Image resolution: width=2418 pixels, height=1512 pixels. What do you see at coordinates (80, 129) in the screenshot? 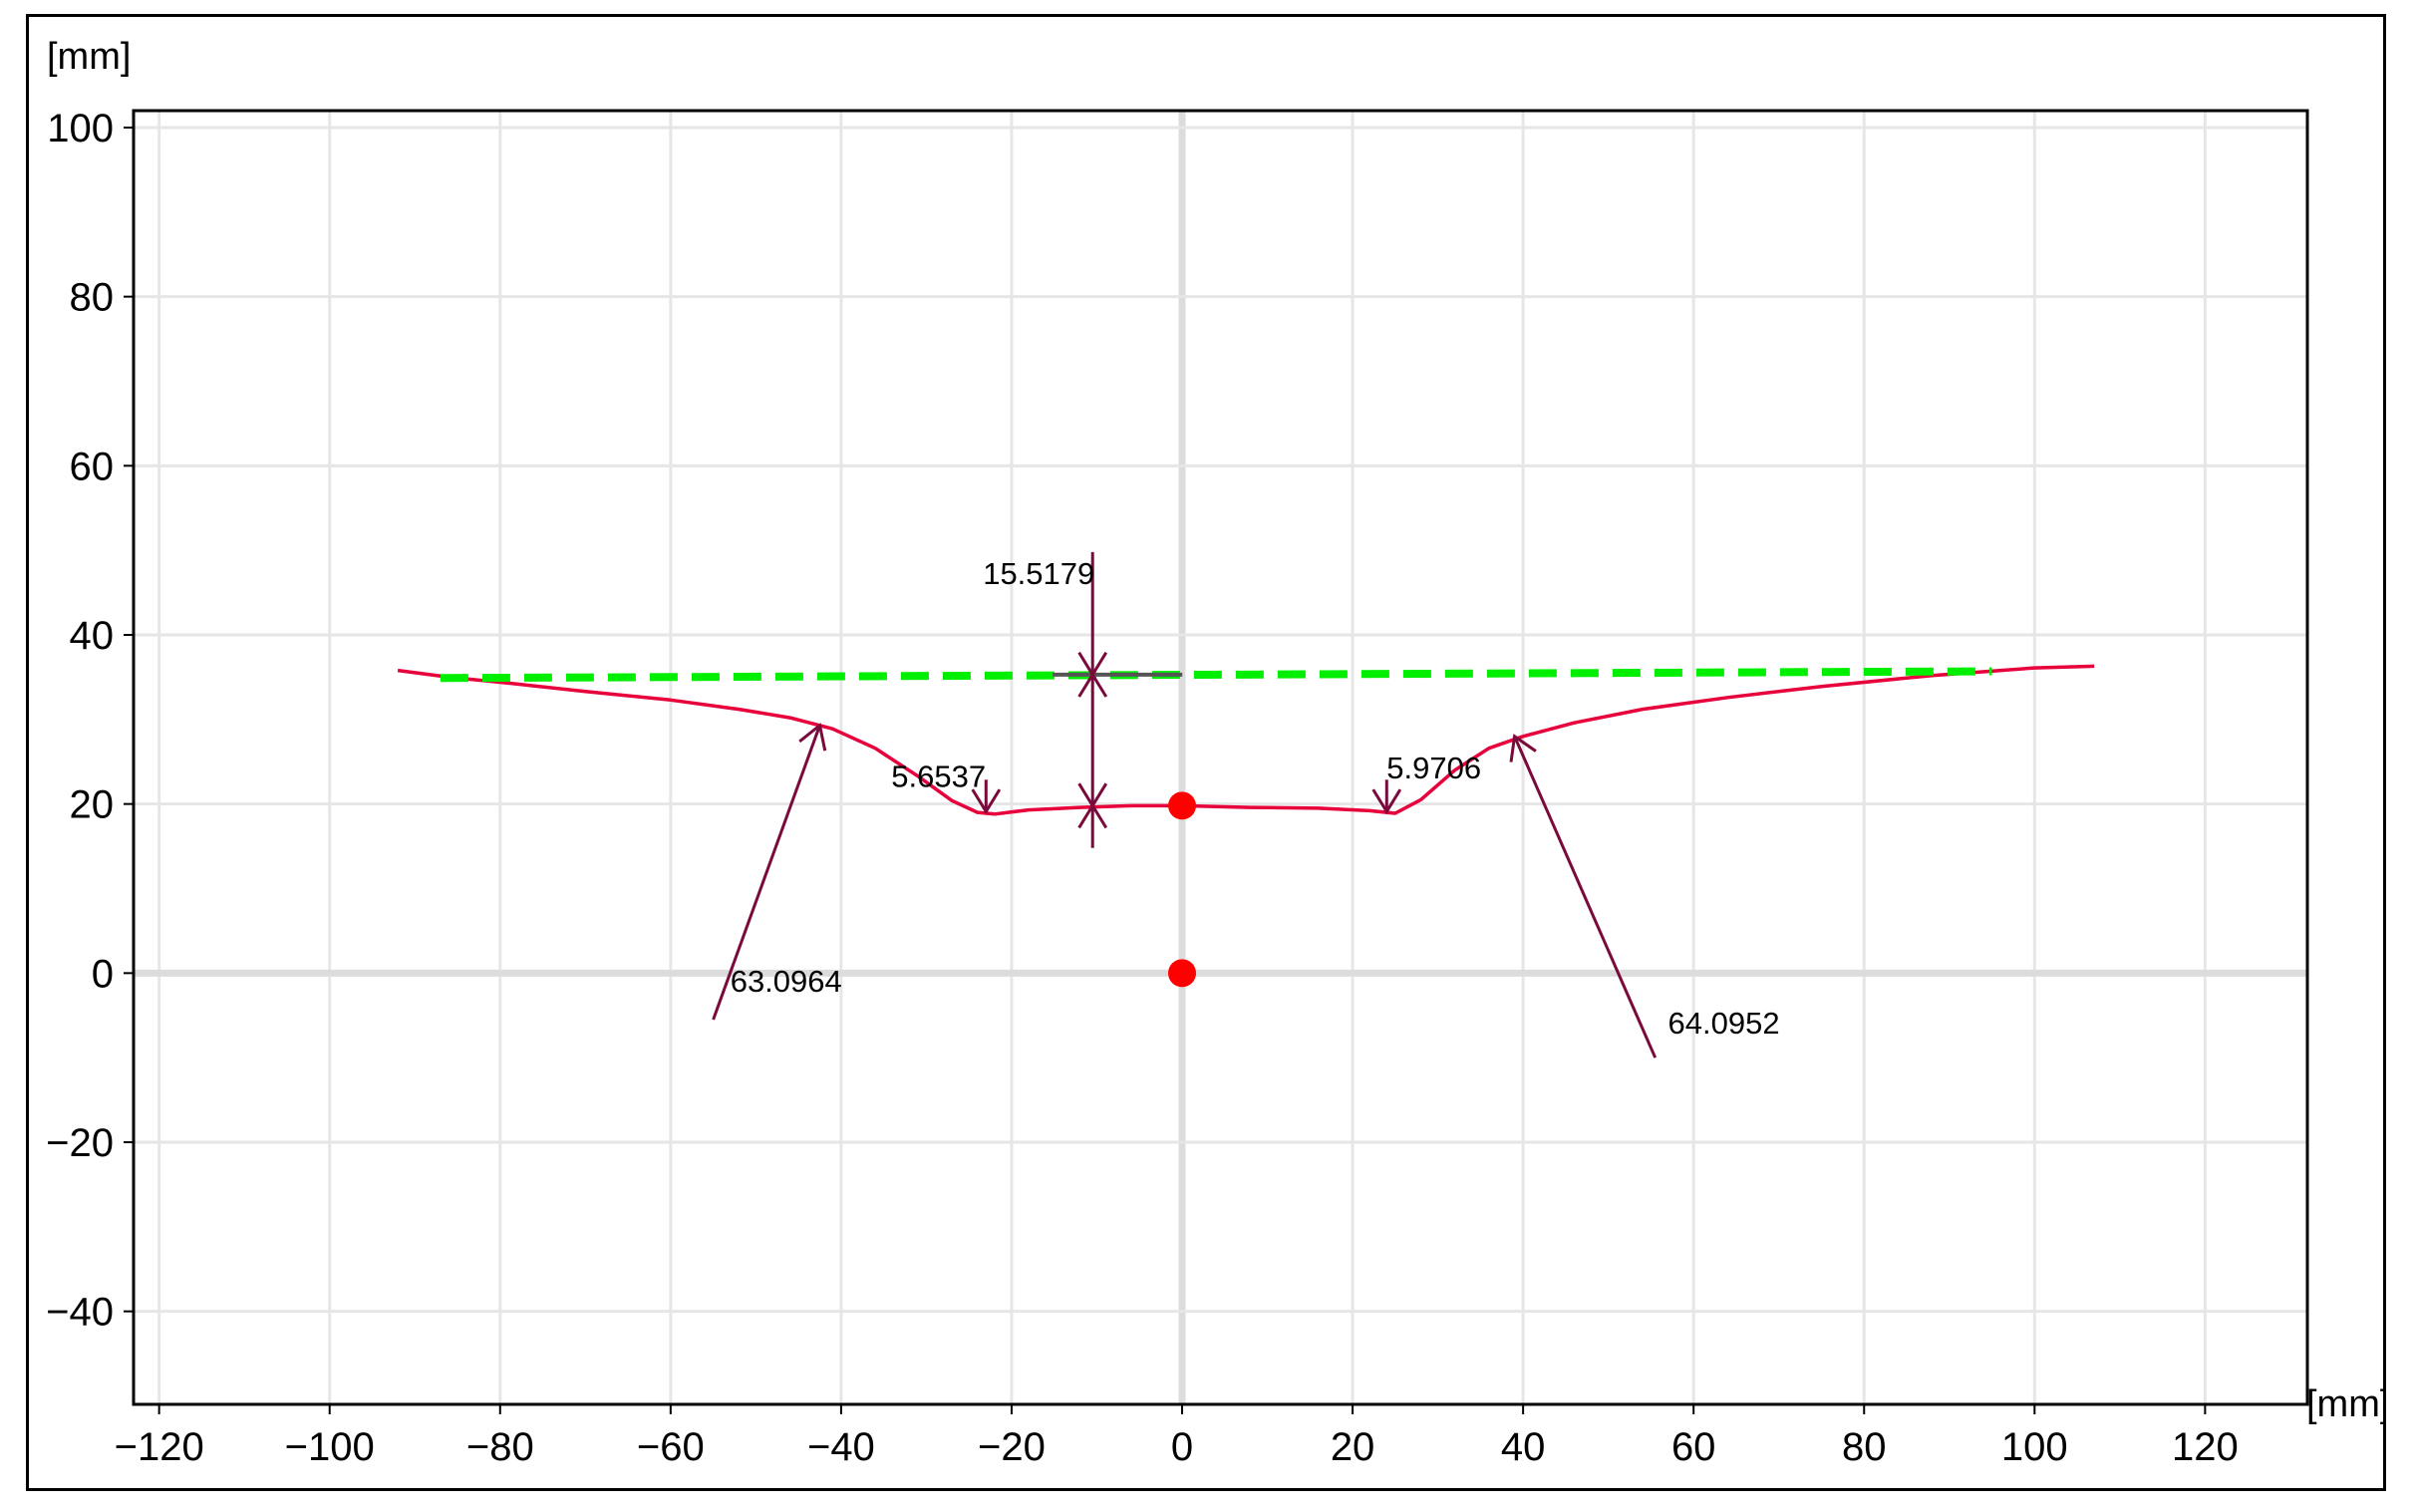
I see `y-tick-label: 100` at bounding box center [80, 129].